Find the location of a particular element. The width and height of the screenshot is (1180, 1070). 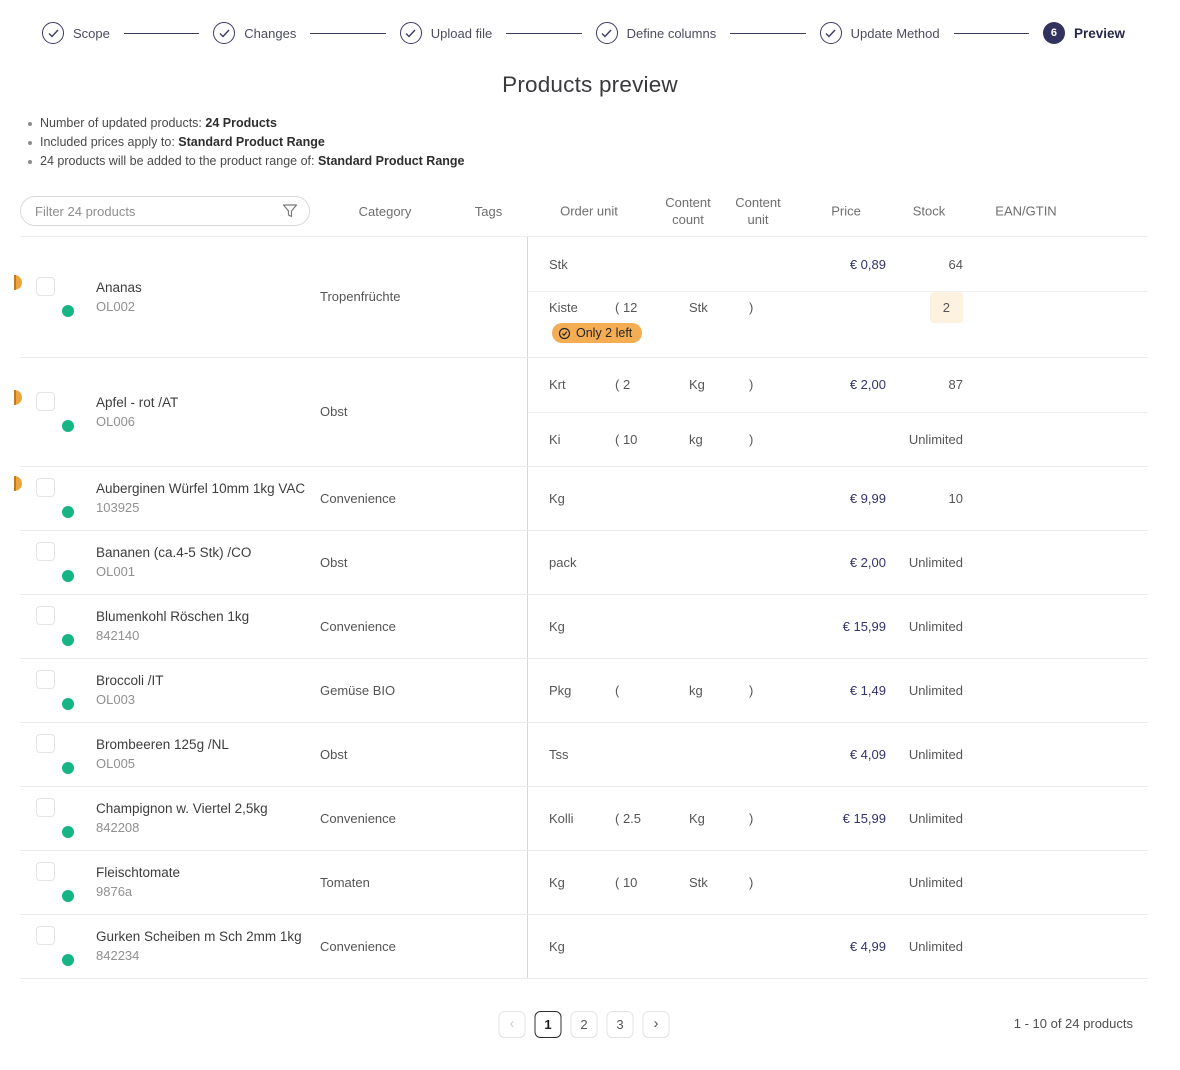

step-define-columns: Define columns is located at coordinates (656, 33).